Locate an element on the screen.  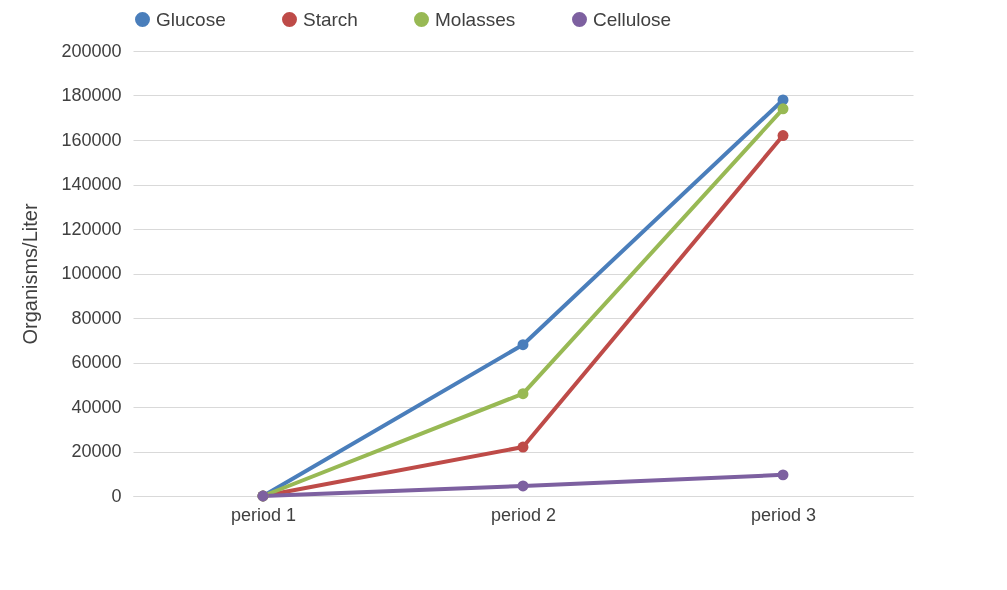
x-tick-label: period 1 is located at coordinates (263, 514).